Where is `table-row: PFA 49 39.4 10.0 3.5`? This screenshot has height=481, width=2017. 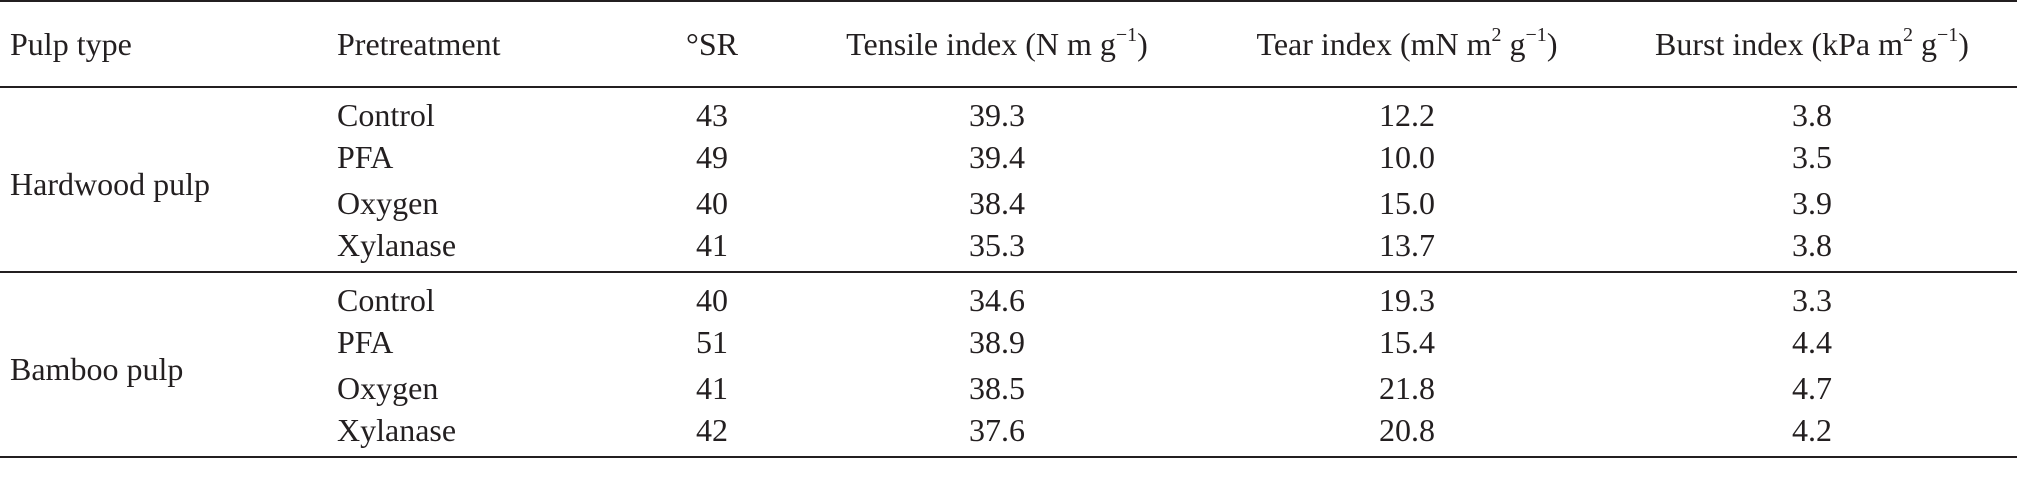 table-row: PFA 49 39.4 10.0 3.5 is located at coordinates (1008, 157).